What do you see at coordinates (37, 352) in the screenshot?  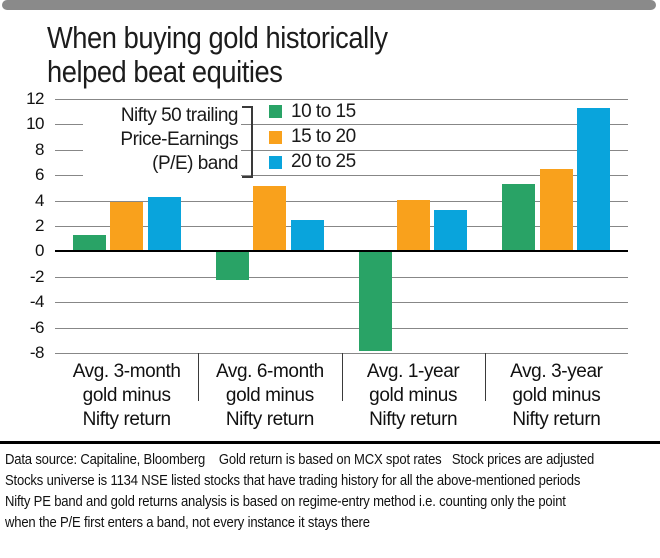 I see `y-tick-label--8: -8` at bounding box center [37, 352].